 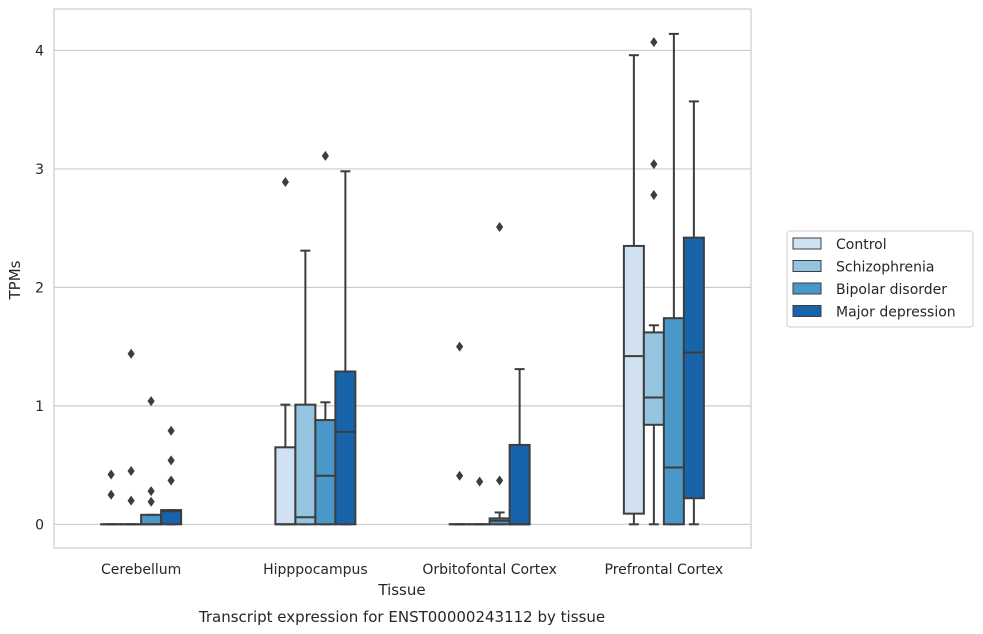 I want to click on x-tick-label: Prefrontal Cortex, so click(x=664, y=570).